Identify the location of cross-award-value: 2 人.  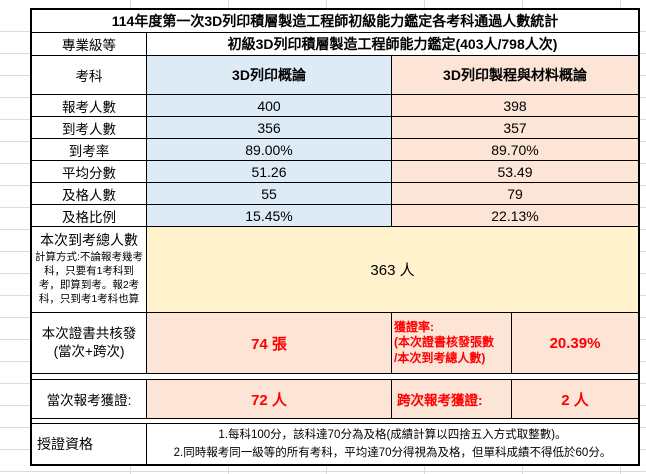
(575, 399).